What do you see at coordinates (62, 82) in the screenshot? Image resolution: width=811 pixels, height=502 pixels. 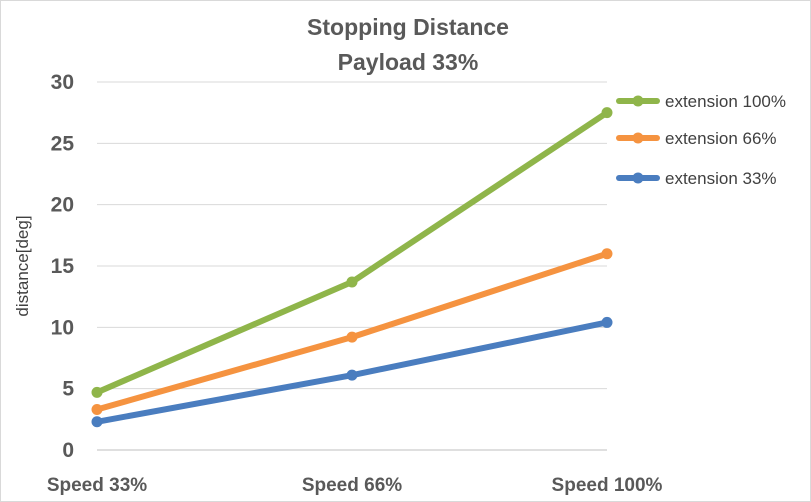 I see `y-tick-label: 30` at bounding box center [62, 82].